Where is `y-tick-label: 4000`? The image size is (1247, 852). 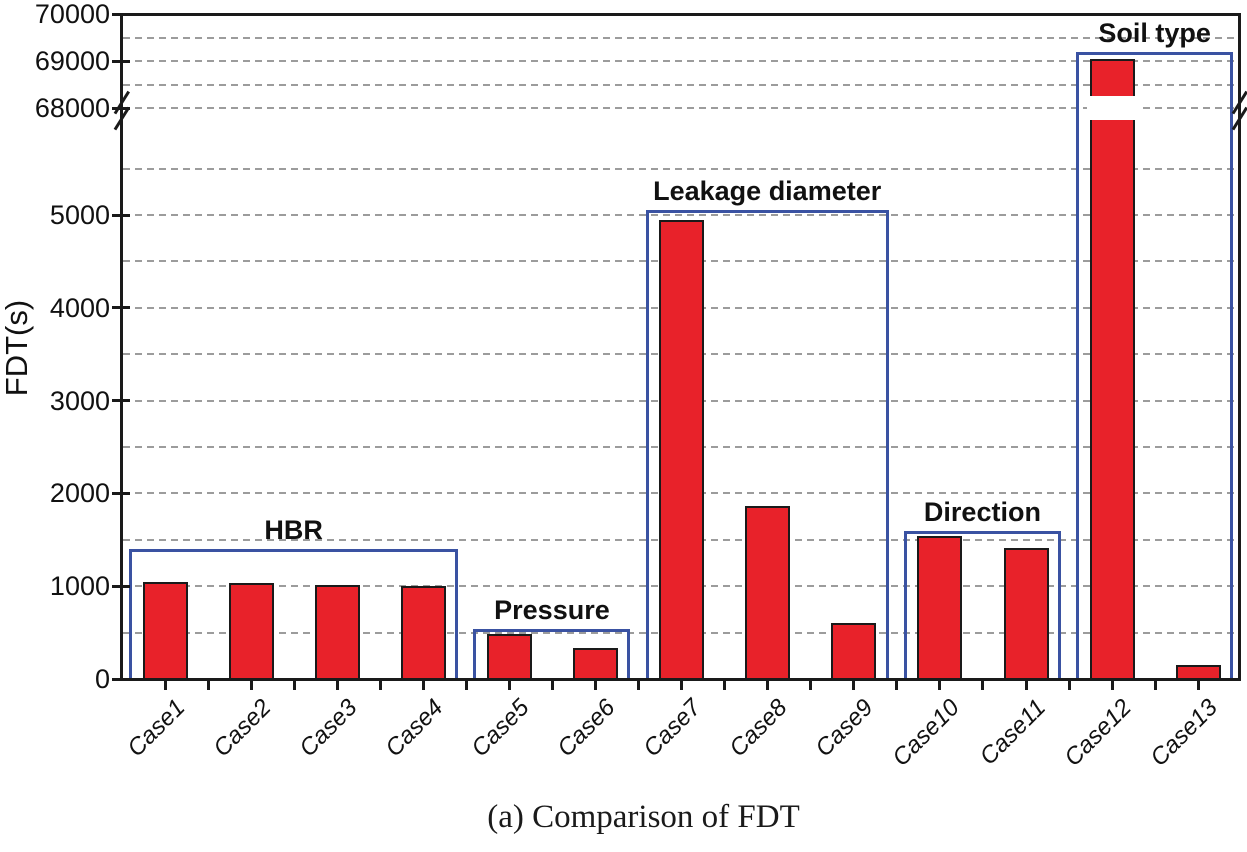 y-tick-label: 4000 is located at coordinates (79, 307).